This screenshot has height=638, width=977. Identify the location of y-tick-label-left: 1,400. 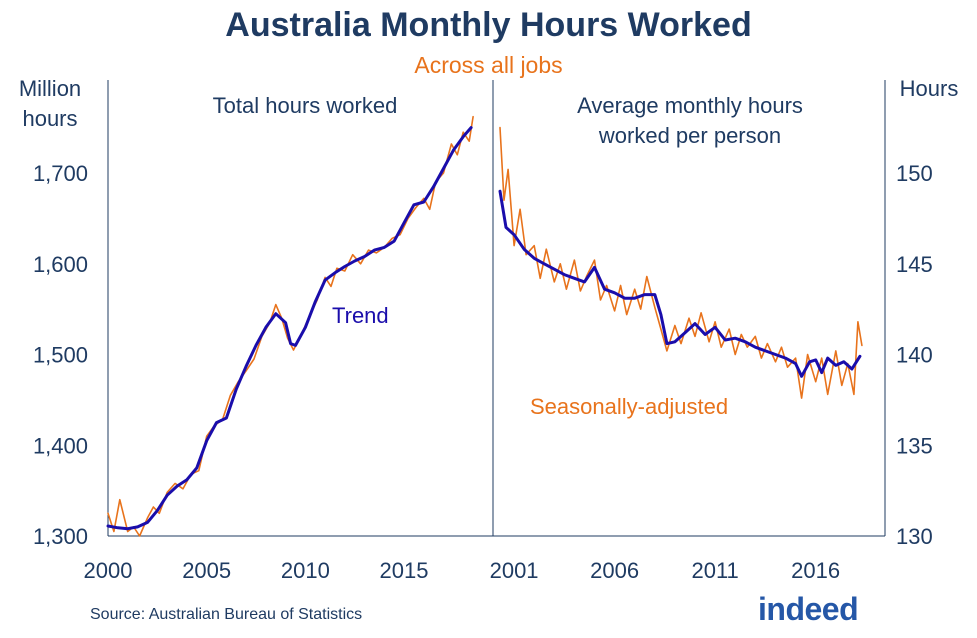
(60, 445).